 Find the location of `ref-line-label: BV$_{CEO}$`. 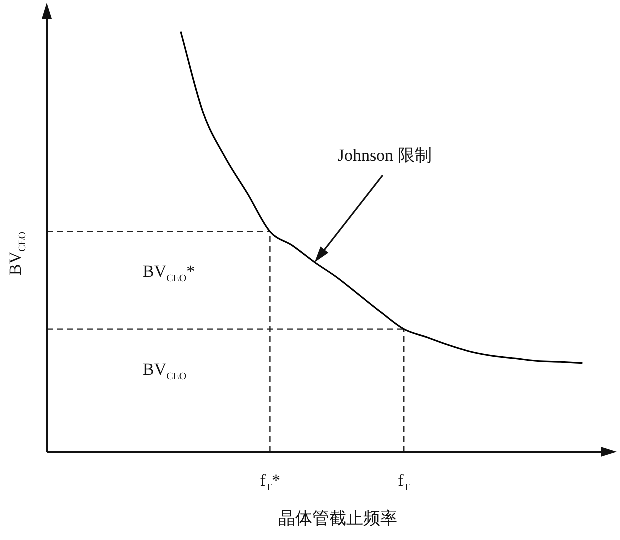

ref-line-label: BV$_{CEO}$ is located at coordinates (165, 371).